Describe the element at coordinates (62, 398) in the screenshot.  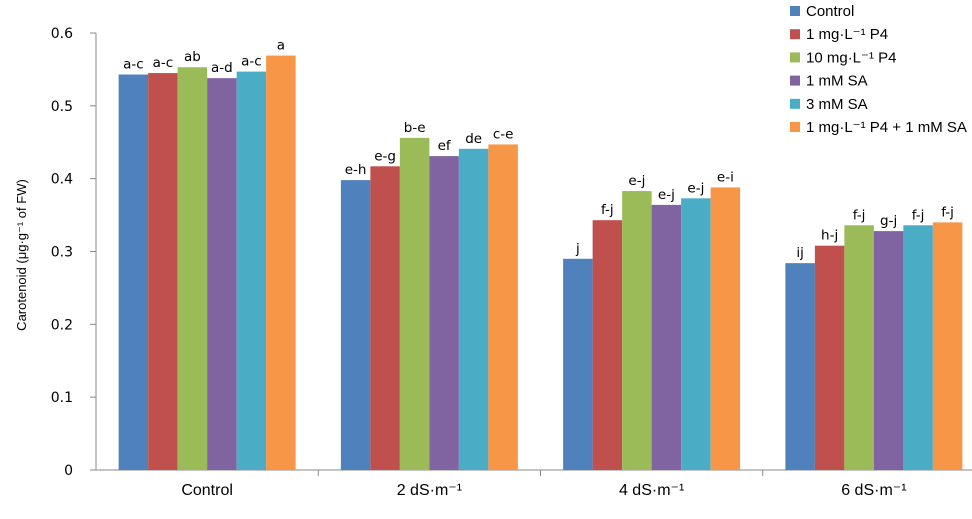
I see `y-tick-label: 0.1` at that location.